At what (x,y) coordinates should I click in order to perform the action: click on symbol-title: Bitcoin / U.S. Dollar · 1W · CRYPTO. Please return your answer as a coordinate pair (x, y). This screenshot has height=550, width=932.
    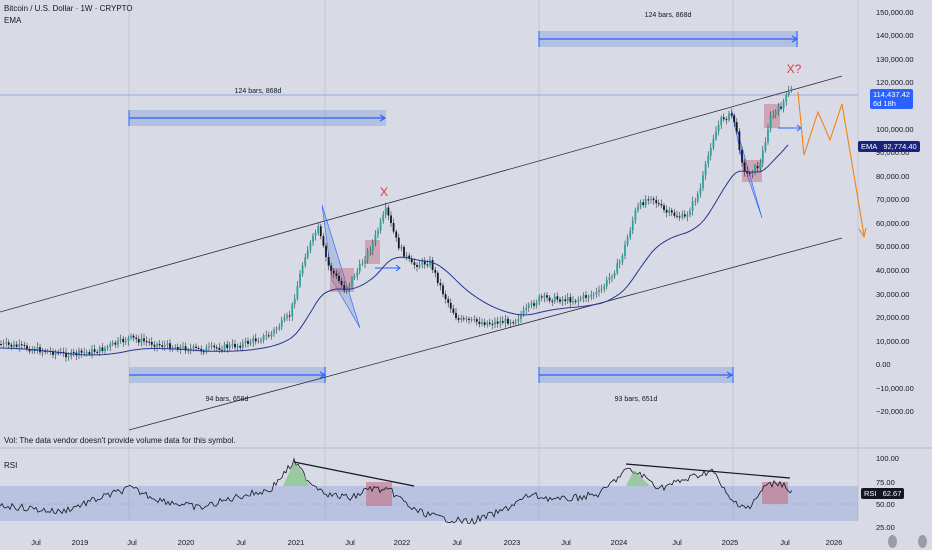
    Looking at the image, I should click on (68, 8).